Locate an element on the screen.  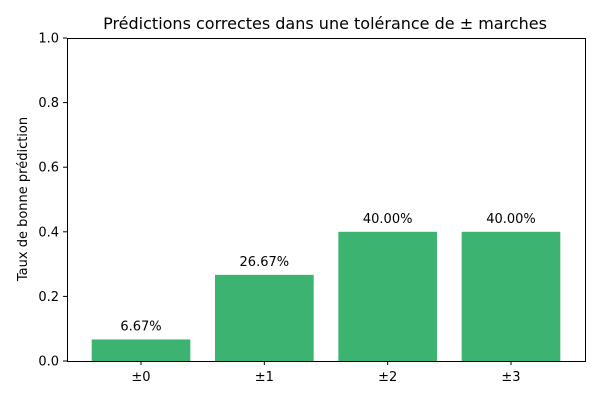
y-tick-label-1: 0.2 is located at coordinates (48, 297).